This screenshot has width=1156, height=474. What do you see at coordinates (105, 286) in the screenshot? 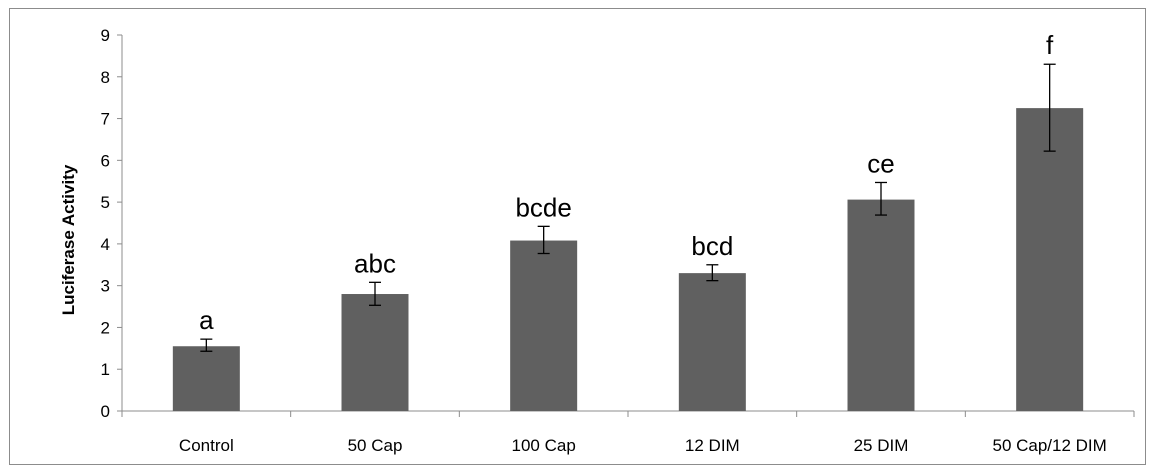
I see `y-tick-label: 3` at bounding box center [105, 286].